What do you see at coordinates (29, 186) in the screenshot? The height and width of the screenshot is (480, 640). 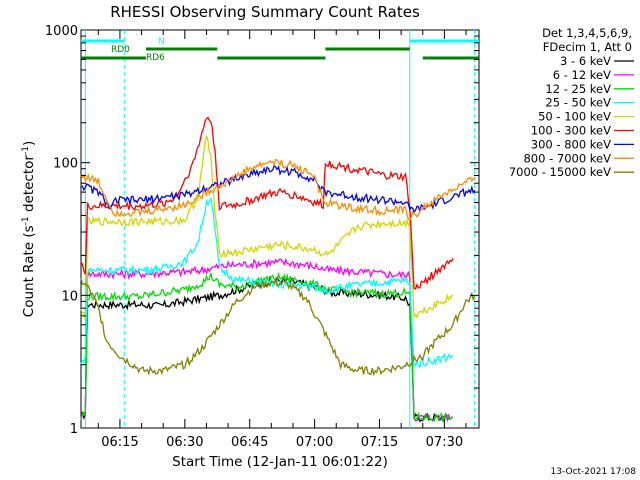 I see `y-axis-label-mid: detector` at bounding box center [29, 186].